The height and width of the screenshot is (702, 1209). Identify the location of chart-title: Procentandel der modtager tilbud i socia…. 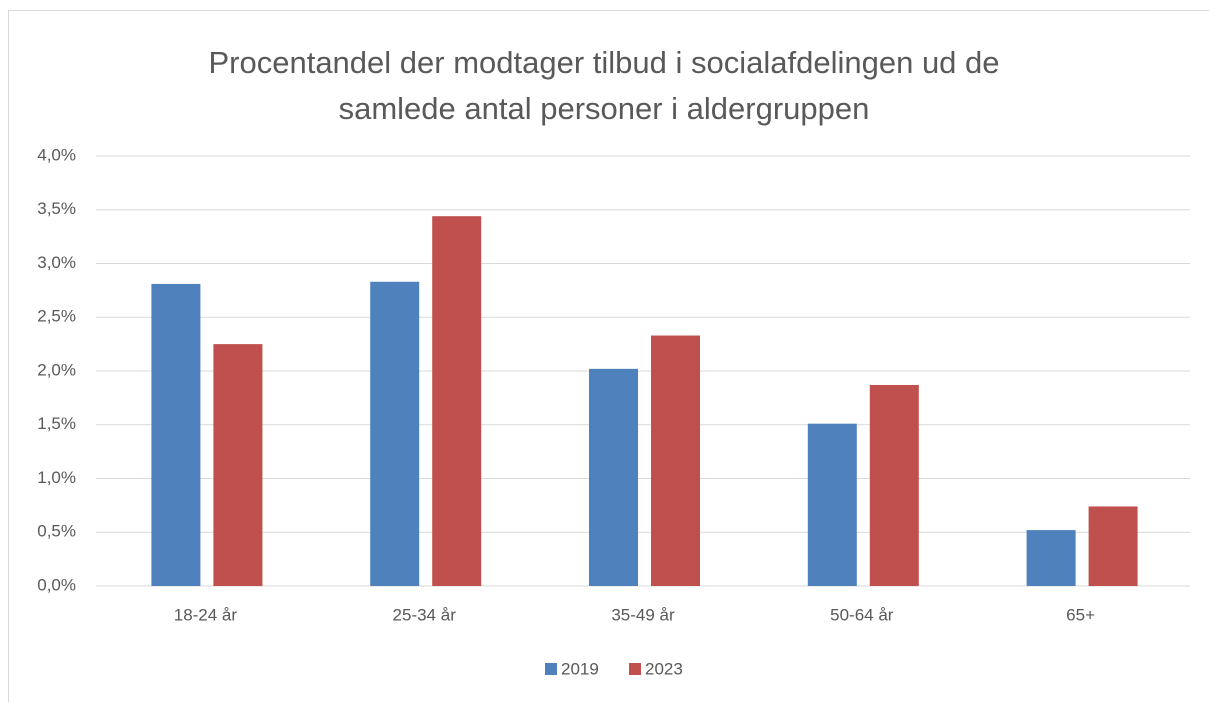
(604, 85).